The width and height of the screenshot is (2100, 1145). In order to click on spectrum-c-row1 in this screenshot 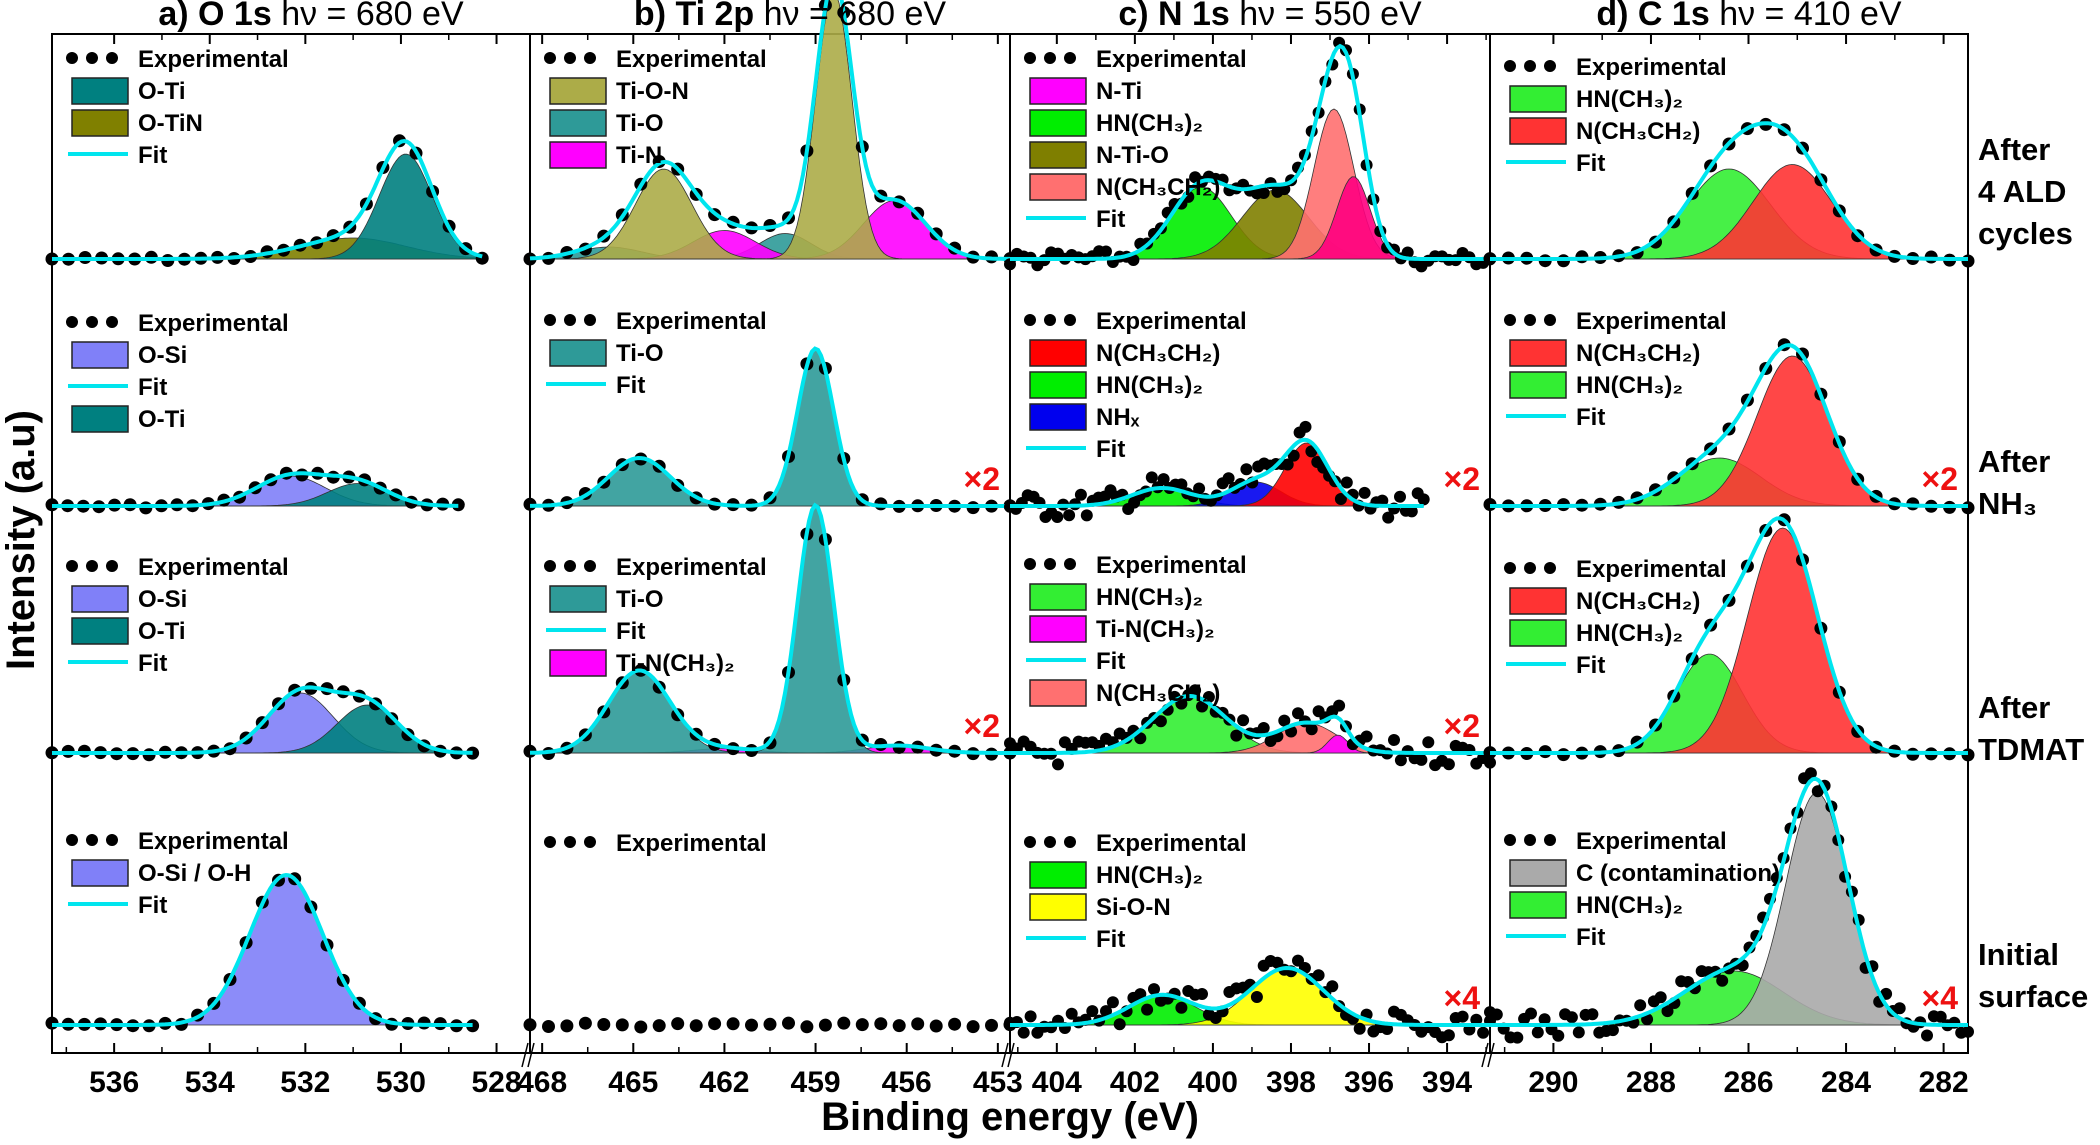, I will do `click(1250, 154)`.